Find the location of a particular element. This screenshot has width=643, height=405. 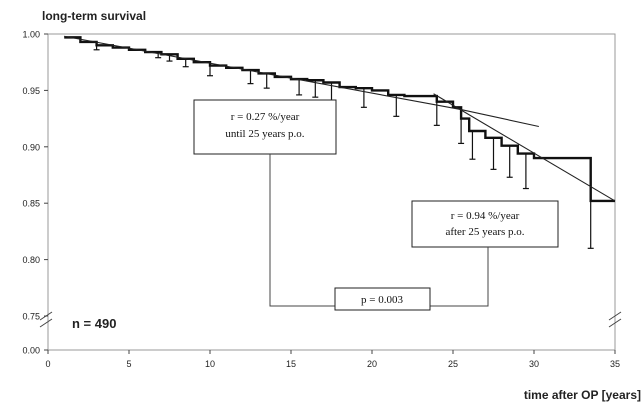

y-tick-label: 0.80 is located at coordinates (31, 260).